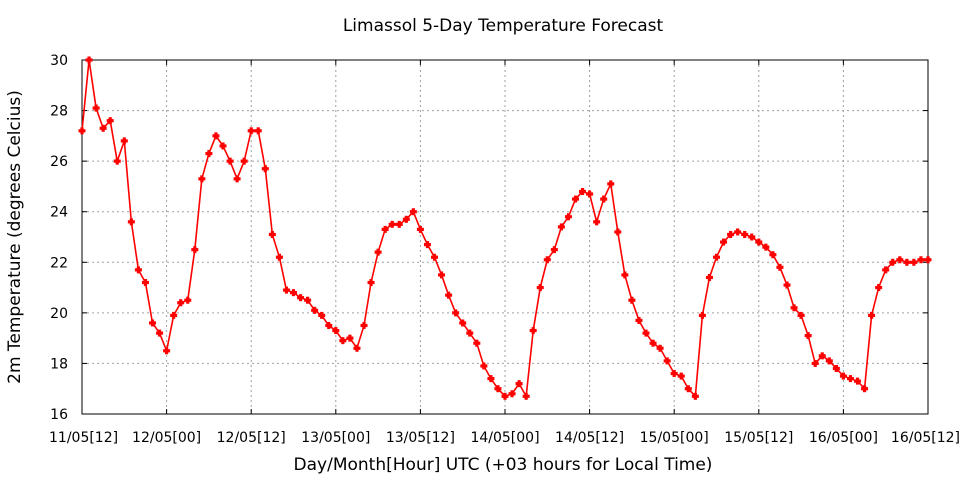 The height and width of the screenshot is (480, 960). What do you see at coordinates (59, 112) in the screenshot?
I see `y-tick-label: 28` at bounding box center [59, 112].